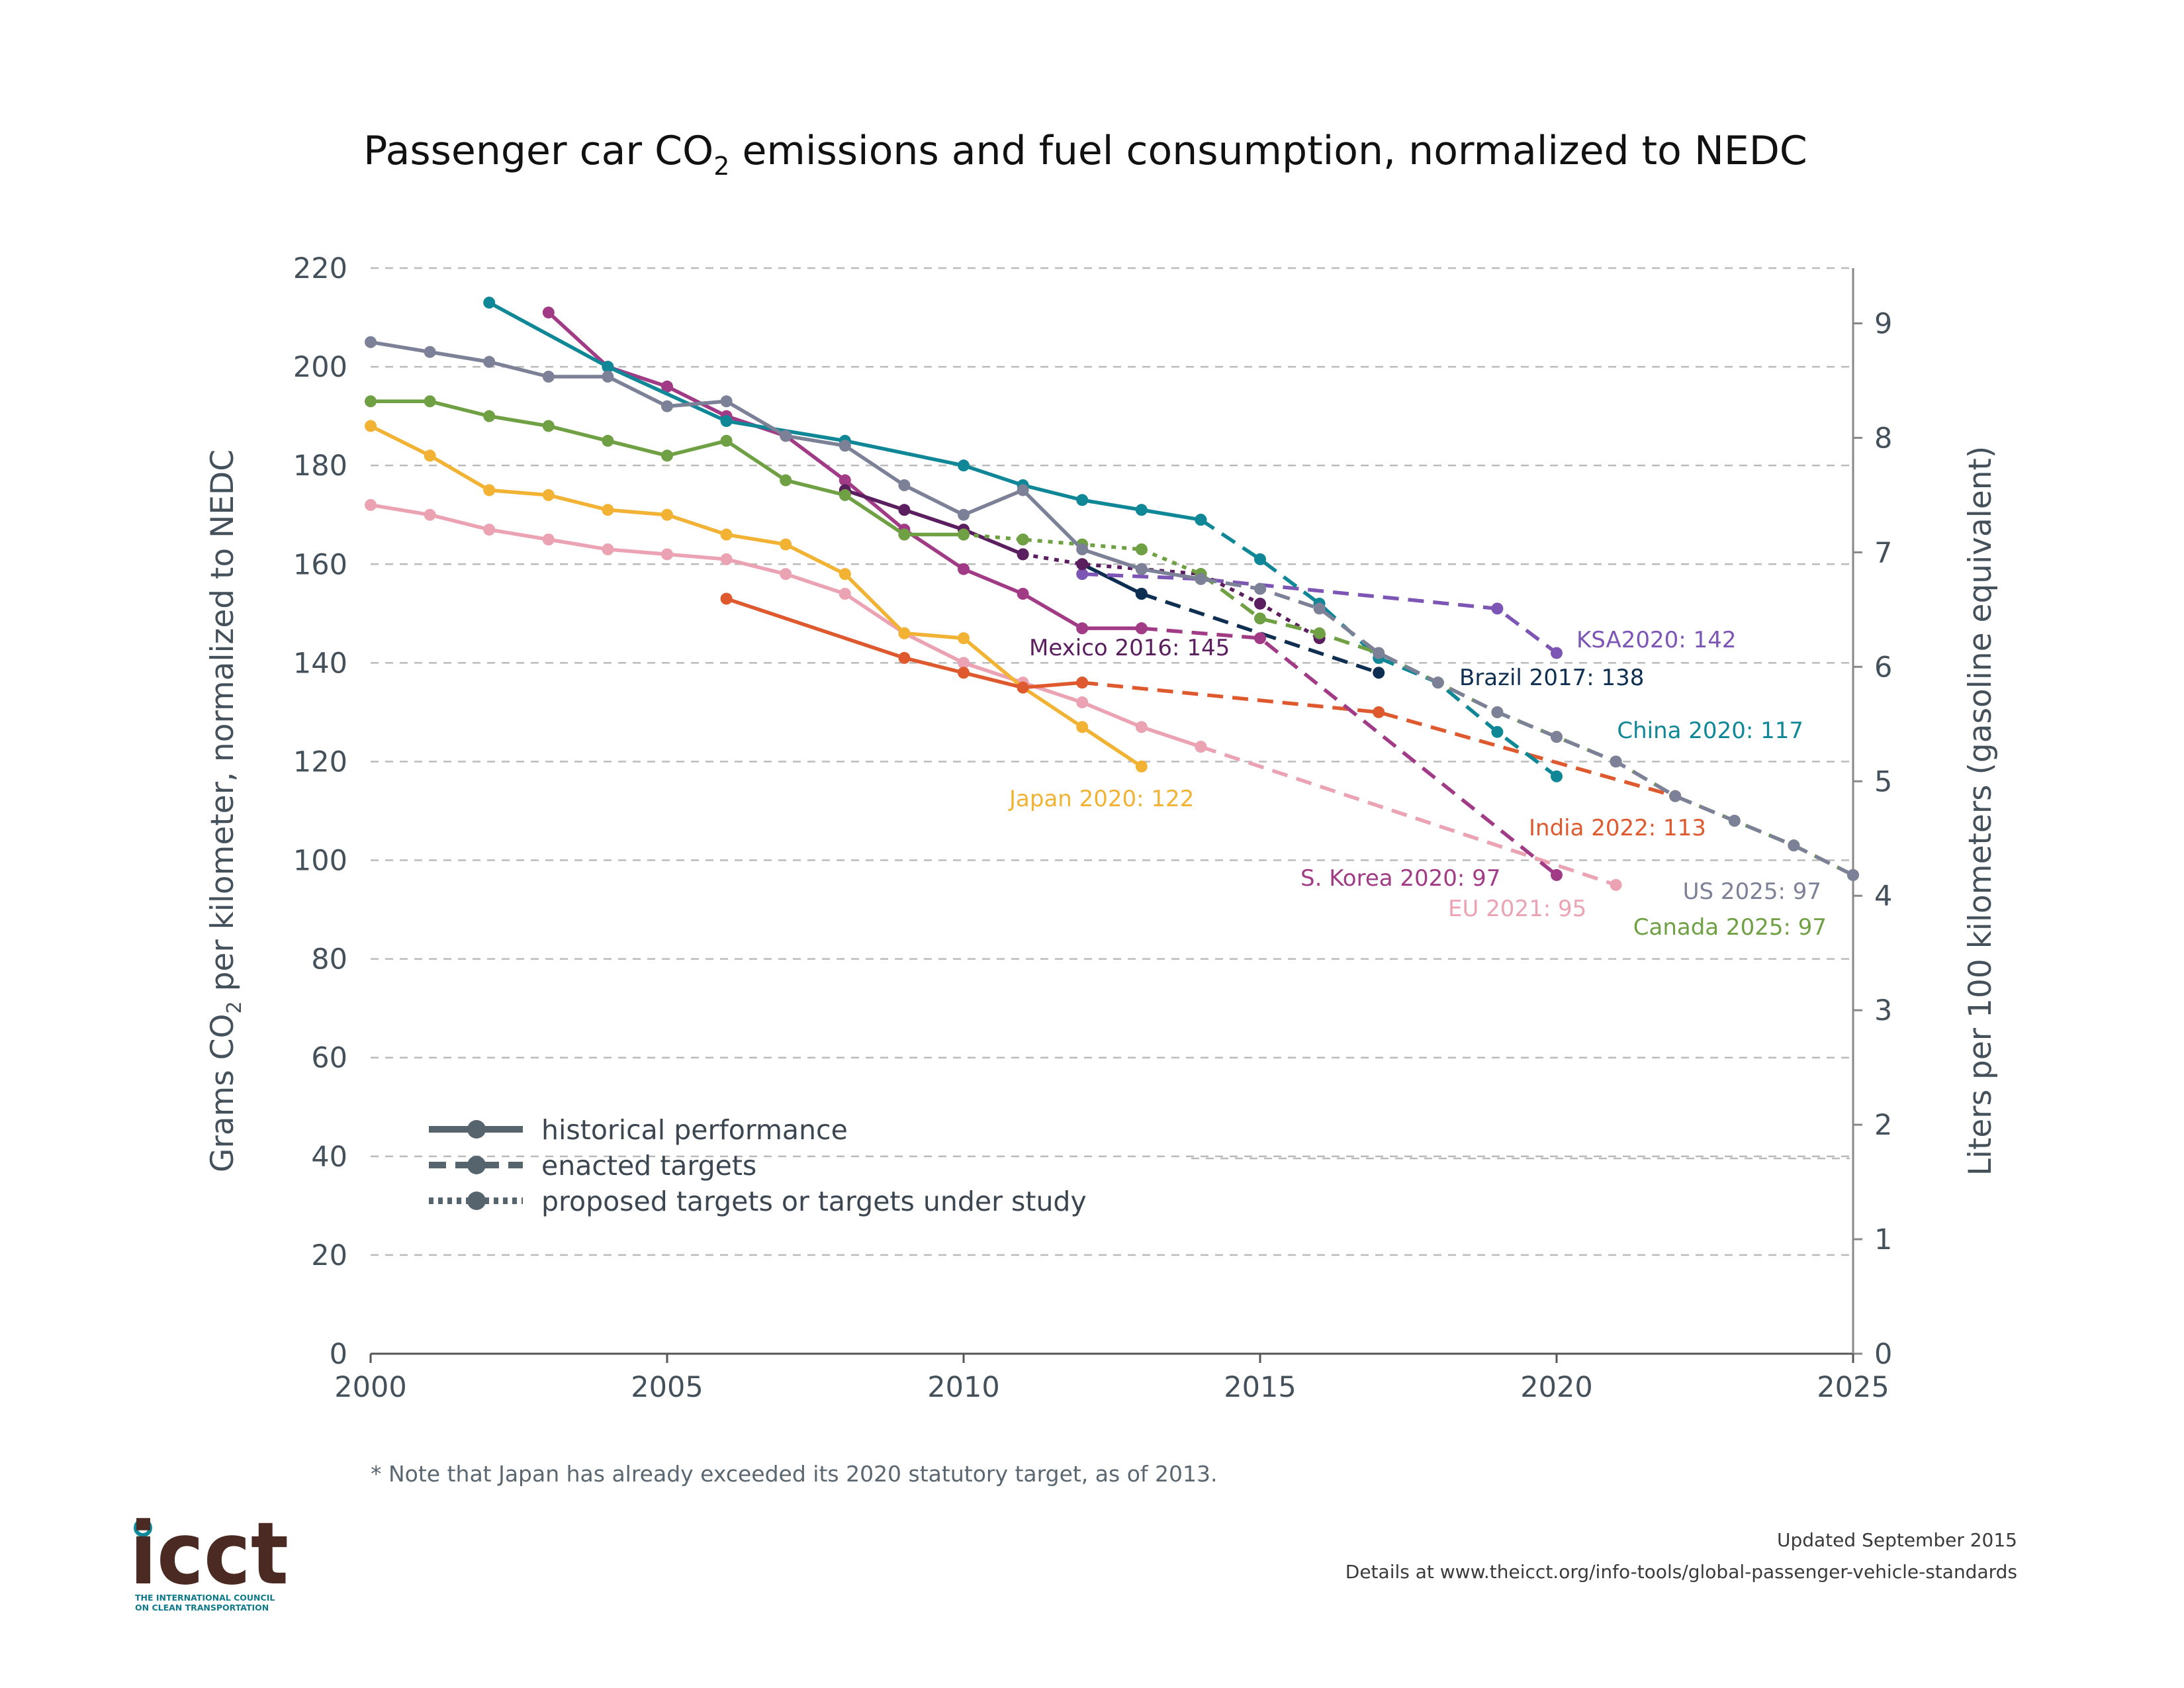 The height and width of the screenshot is (1688, 2184). I want to click on logo-subtitle-line-1: THE INTERNATIONAL COUNCIL, so click(205, 1598).